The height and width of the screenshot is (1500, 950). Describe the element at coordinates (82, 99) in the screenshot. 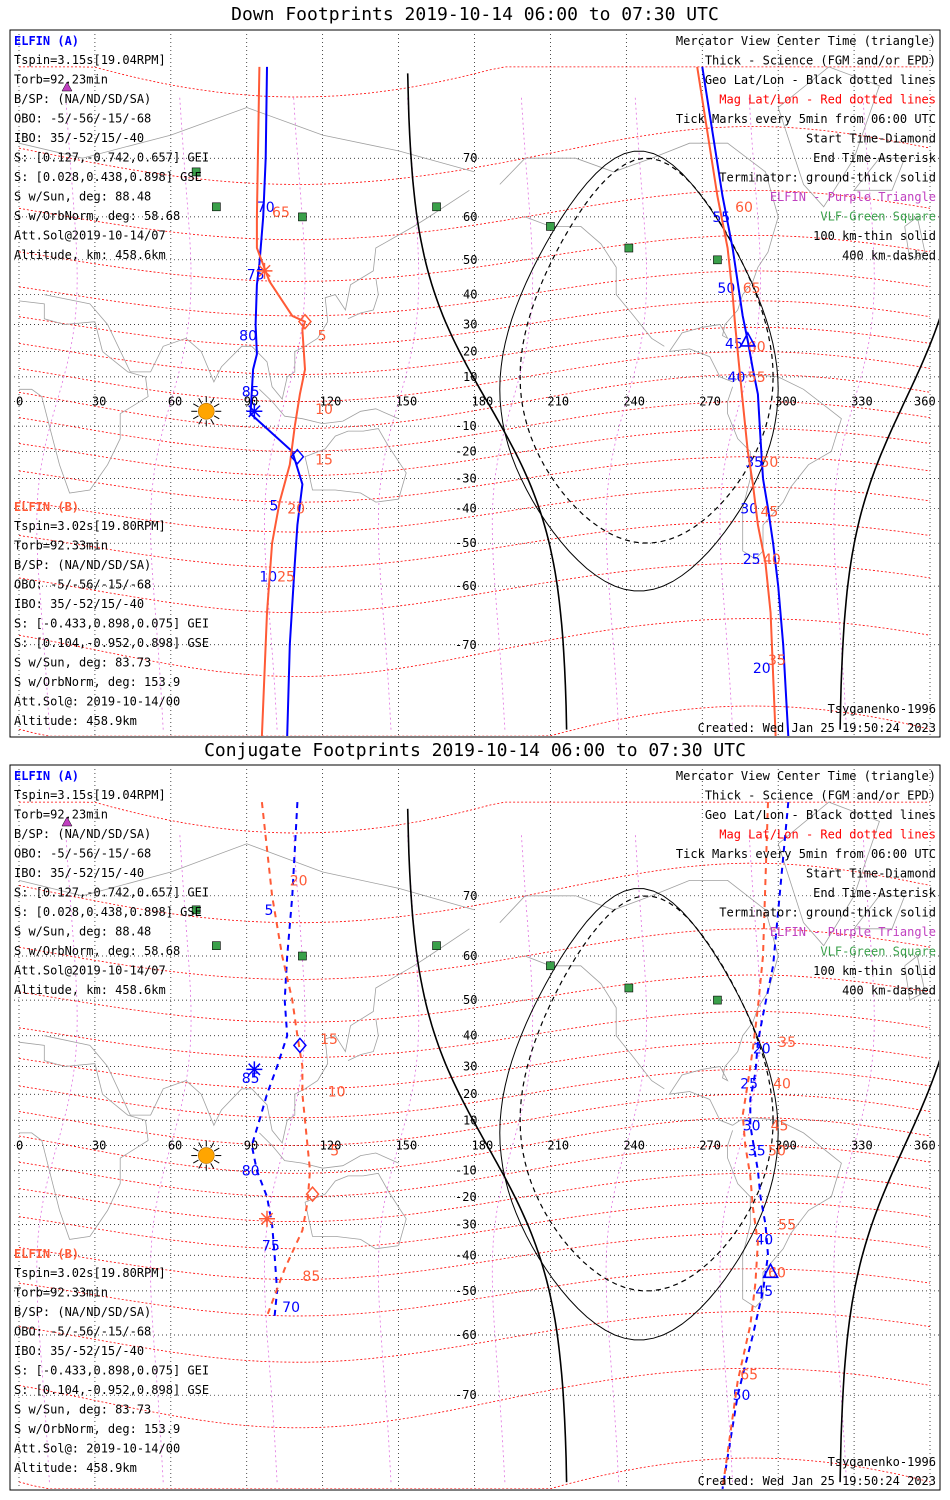

I see `elfin-a-info-line: B/SP: (NA/ND/SD/SA)` at that location.